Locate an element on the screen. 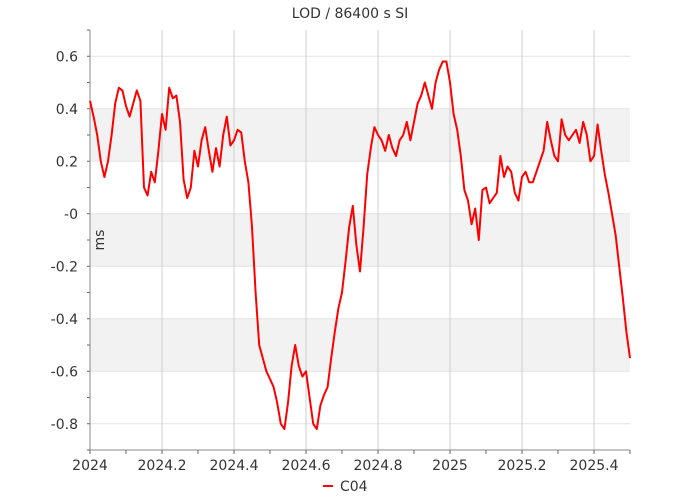 Image resolution: width=700 pixels, height=500 pixels. y-tick-label: -0.4 is located at coordinates (64, 320).